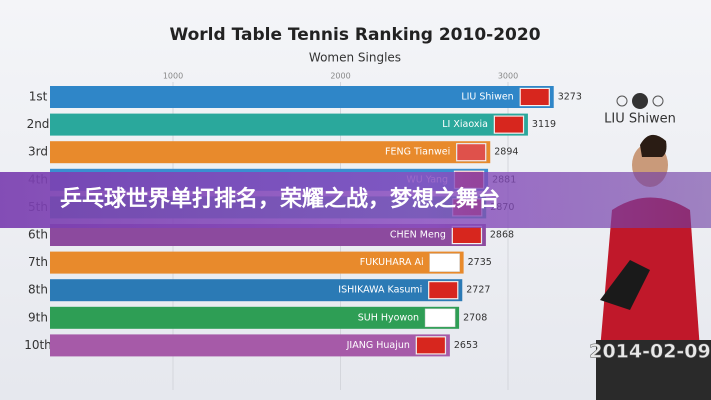 The width and height of the screenshot is (711, 400). I want to click on value-label: 3119, so click(544, 124).